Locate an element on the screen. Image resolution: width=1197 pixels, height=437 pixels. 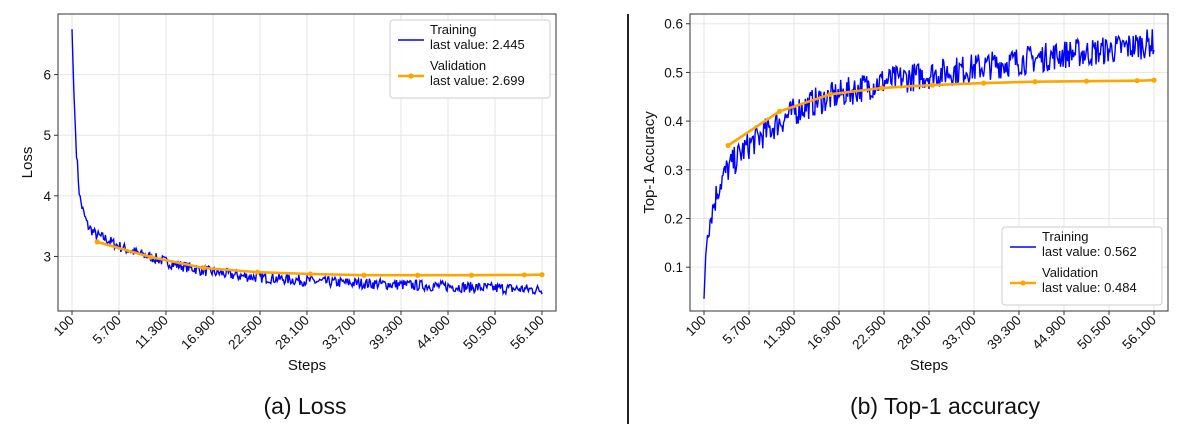
y-tick-label-0: 0.1 is located at coordinates (673, 267).